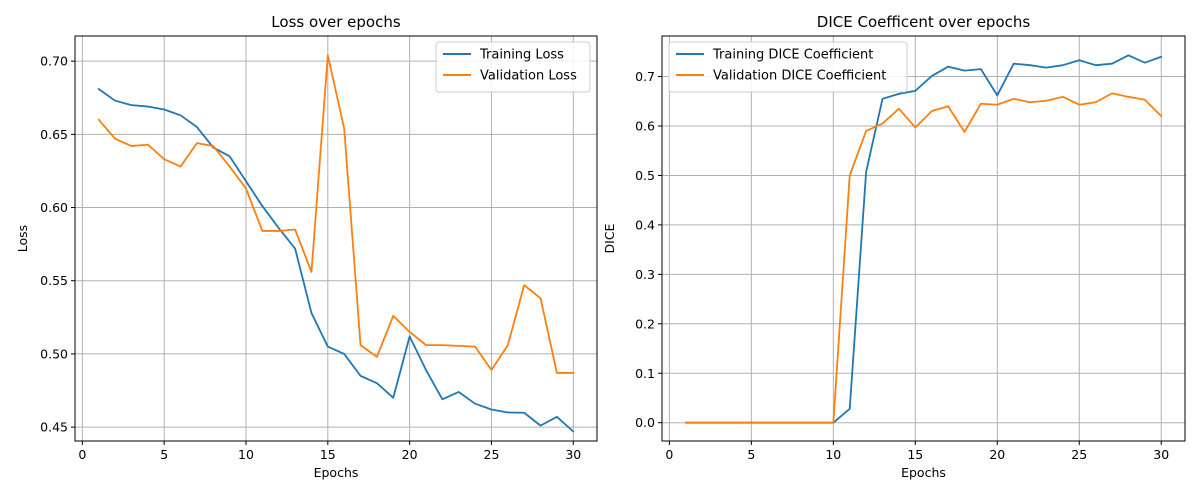 The height and width of the screenshot is (500, 1200). I want to click on legend-entry: Training DICE Coefficient, so click(792, 55).